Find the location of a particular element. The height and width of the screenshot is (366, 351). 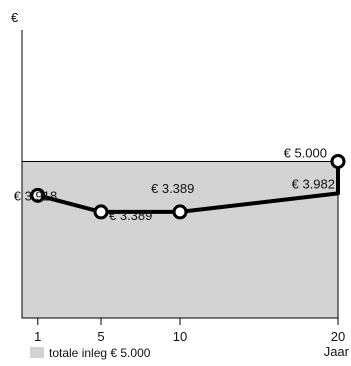

data-label: € 3.982 is located at coordinates (313, 183).